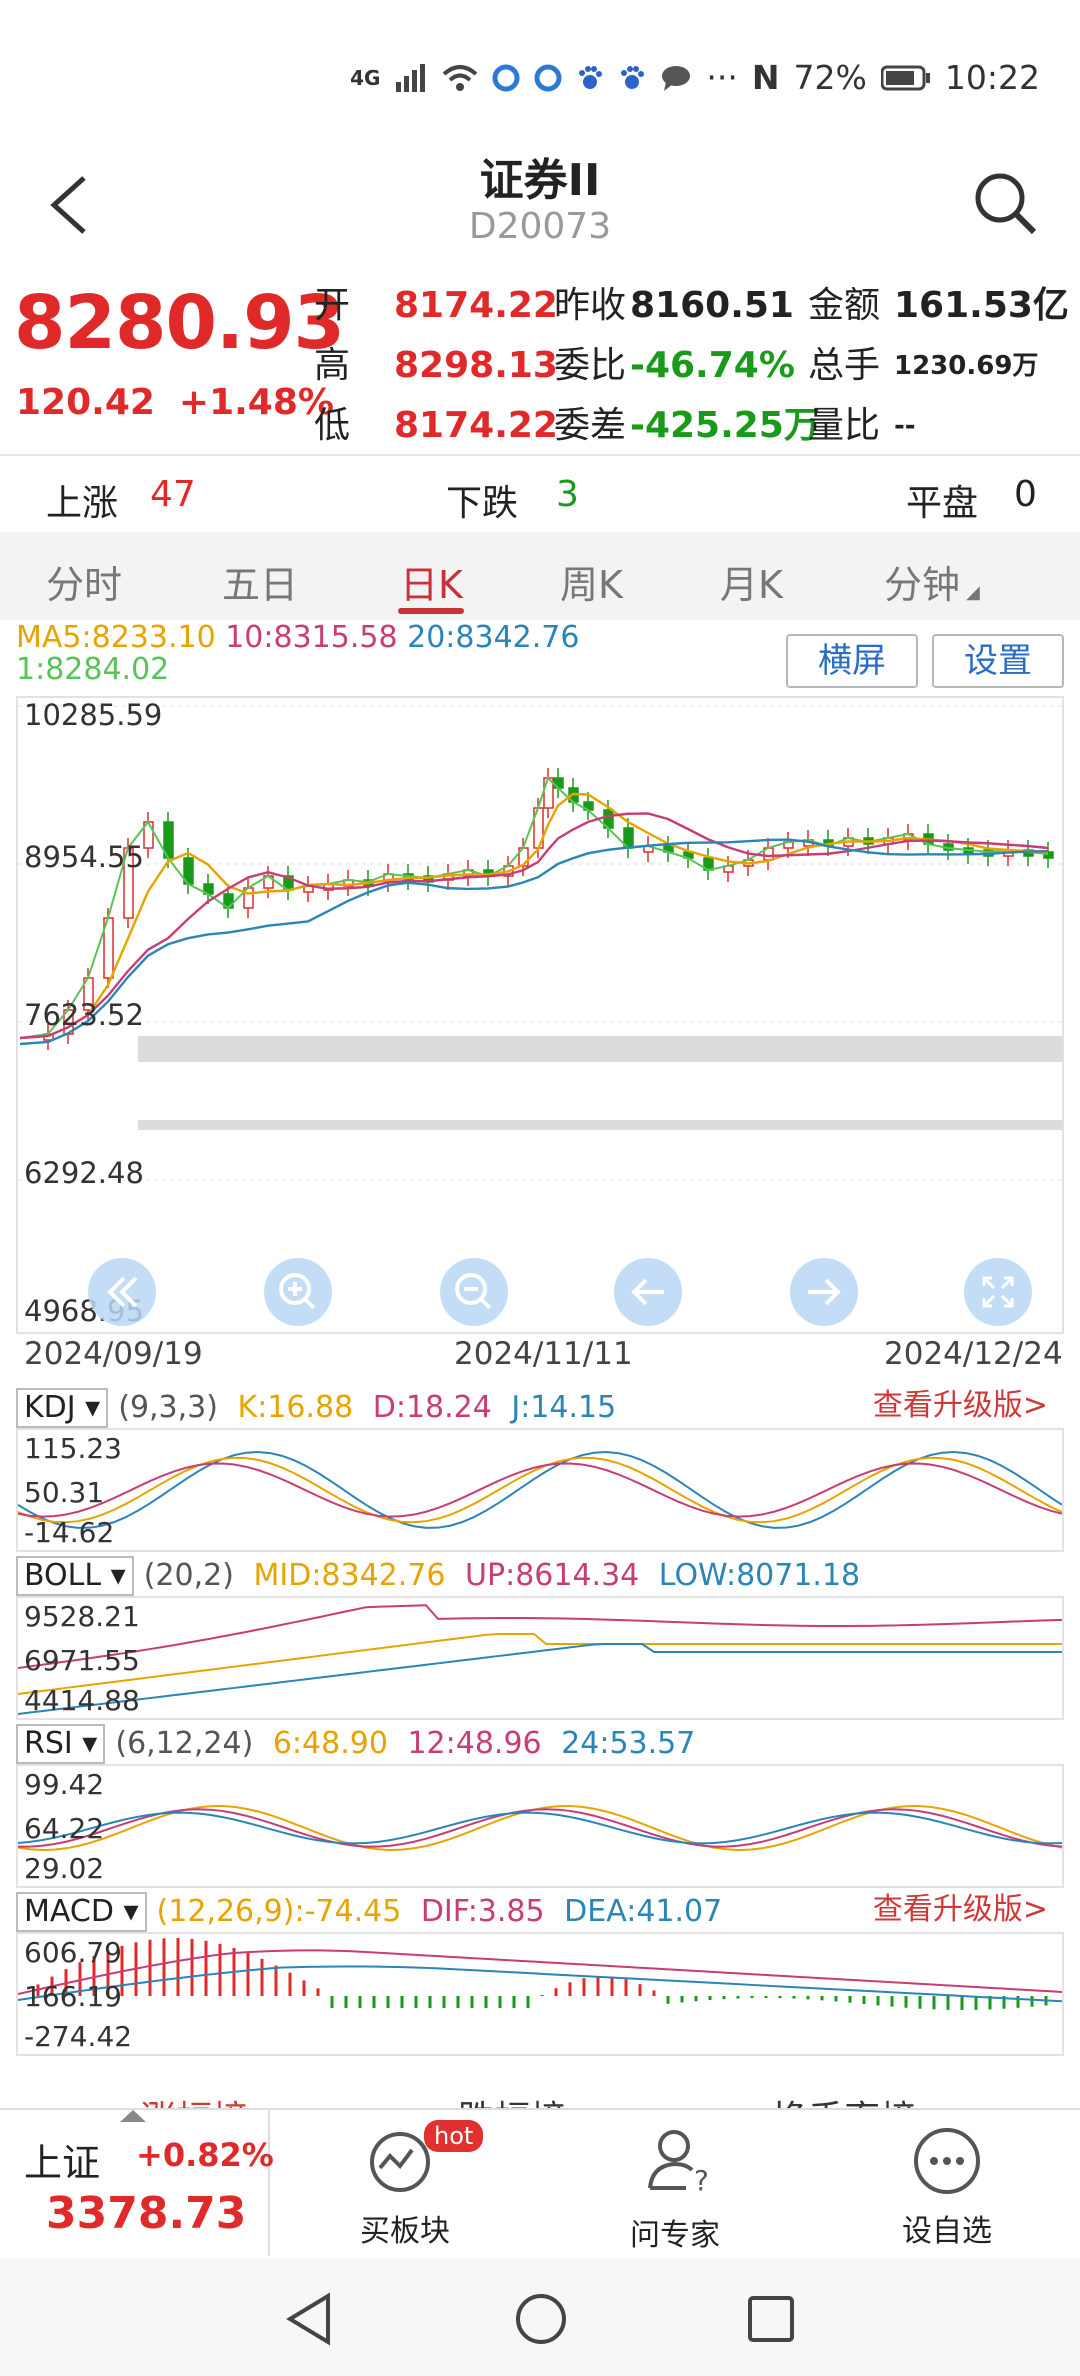 Image resolution: width=1080 pixels, height=2376 pixels. Describe the element at coordinates (590, 365) in the screenshot. I see `quote-label: 委比` at that location.